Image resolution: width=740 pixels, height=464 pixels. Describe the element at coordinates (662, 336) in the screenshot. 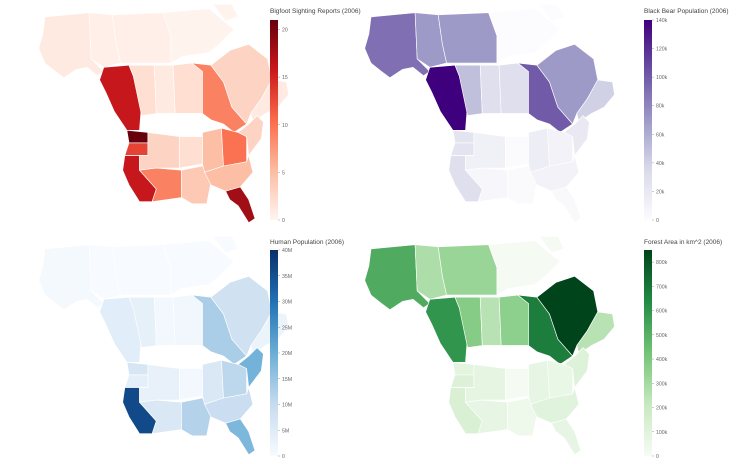

I see `colorbar-tick-label: 500k` at that location.